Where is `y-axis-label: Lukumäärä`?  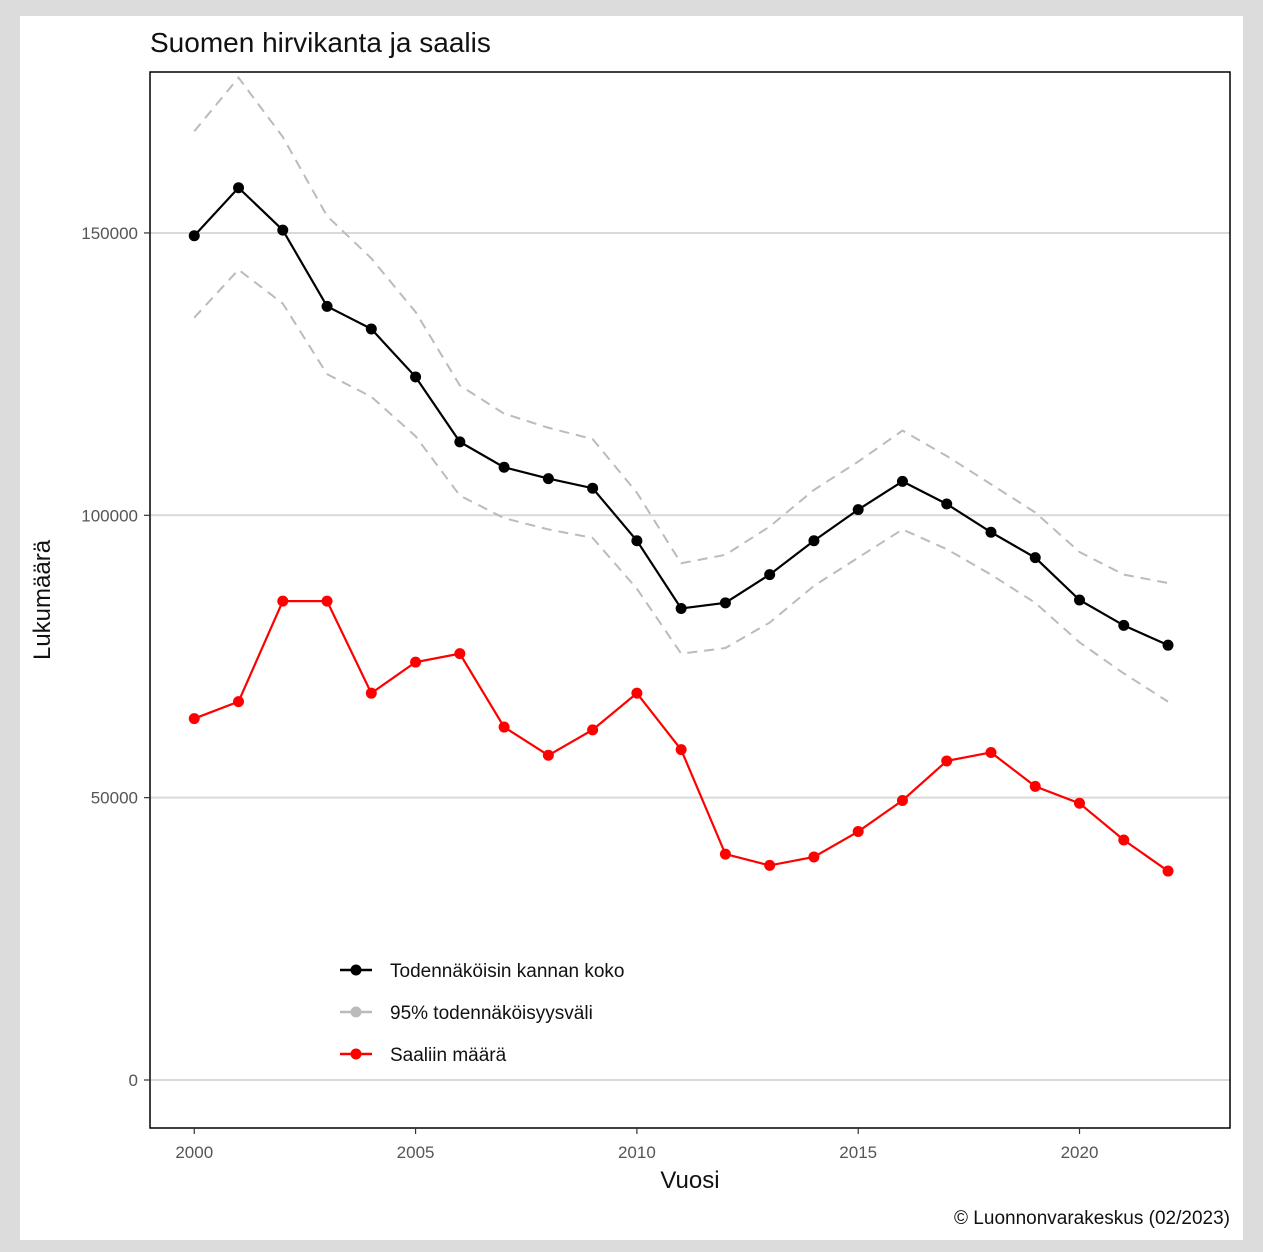 y-axis-label: Lukumäärä is located at coordinates (42, 599).